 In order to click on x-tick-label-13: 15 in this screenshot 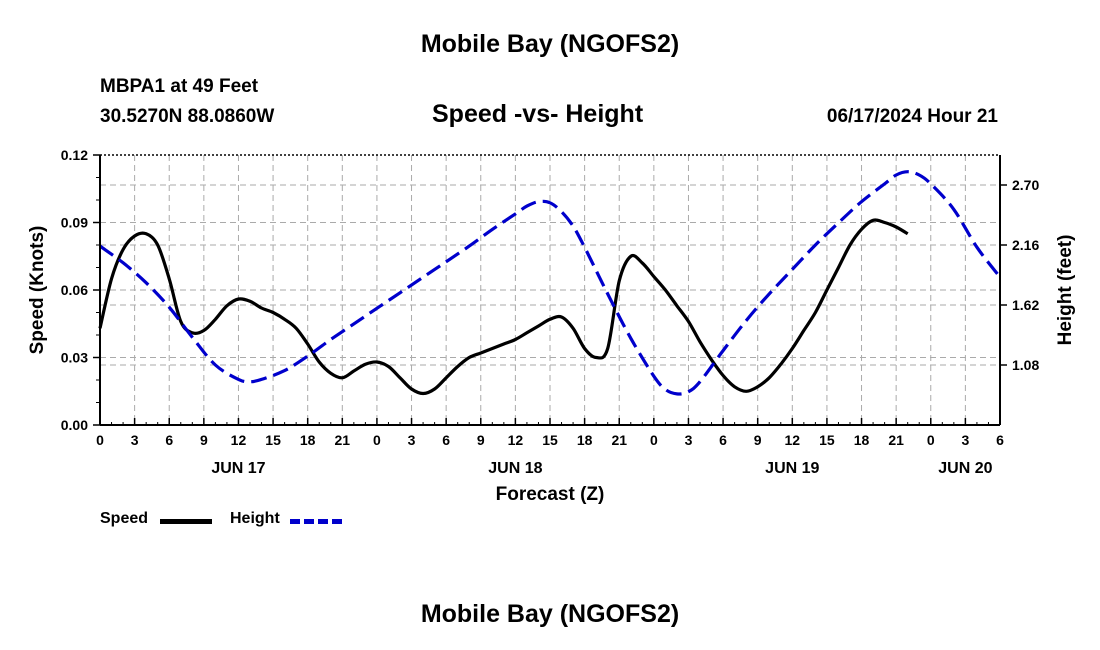, I will do `click(550, 440)`.